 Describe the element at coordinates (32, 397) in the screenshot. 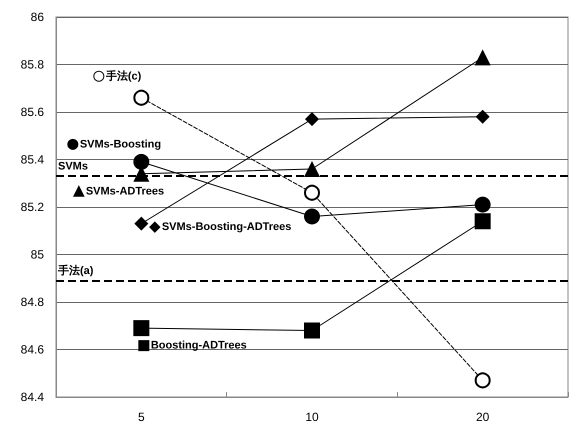

I see `y-tick-label: 84.4` at that location.